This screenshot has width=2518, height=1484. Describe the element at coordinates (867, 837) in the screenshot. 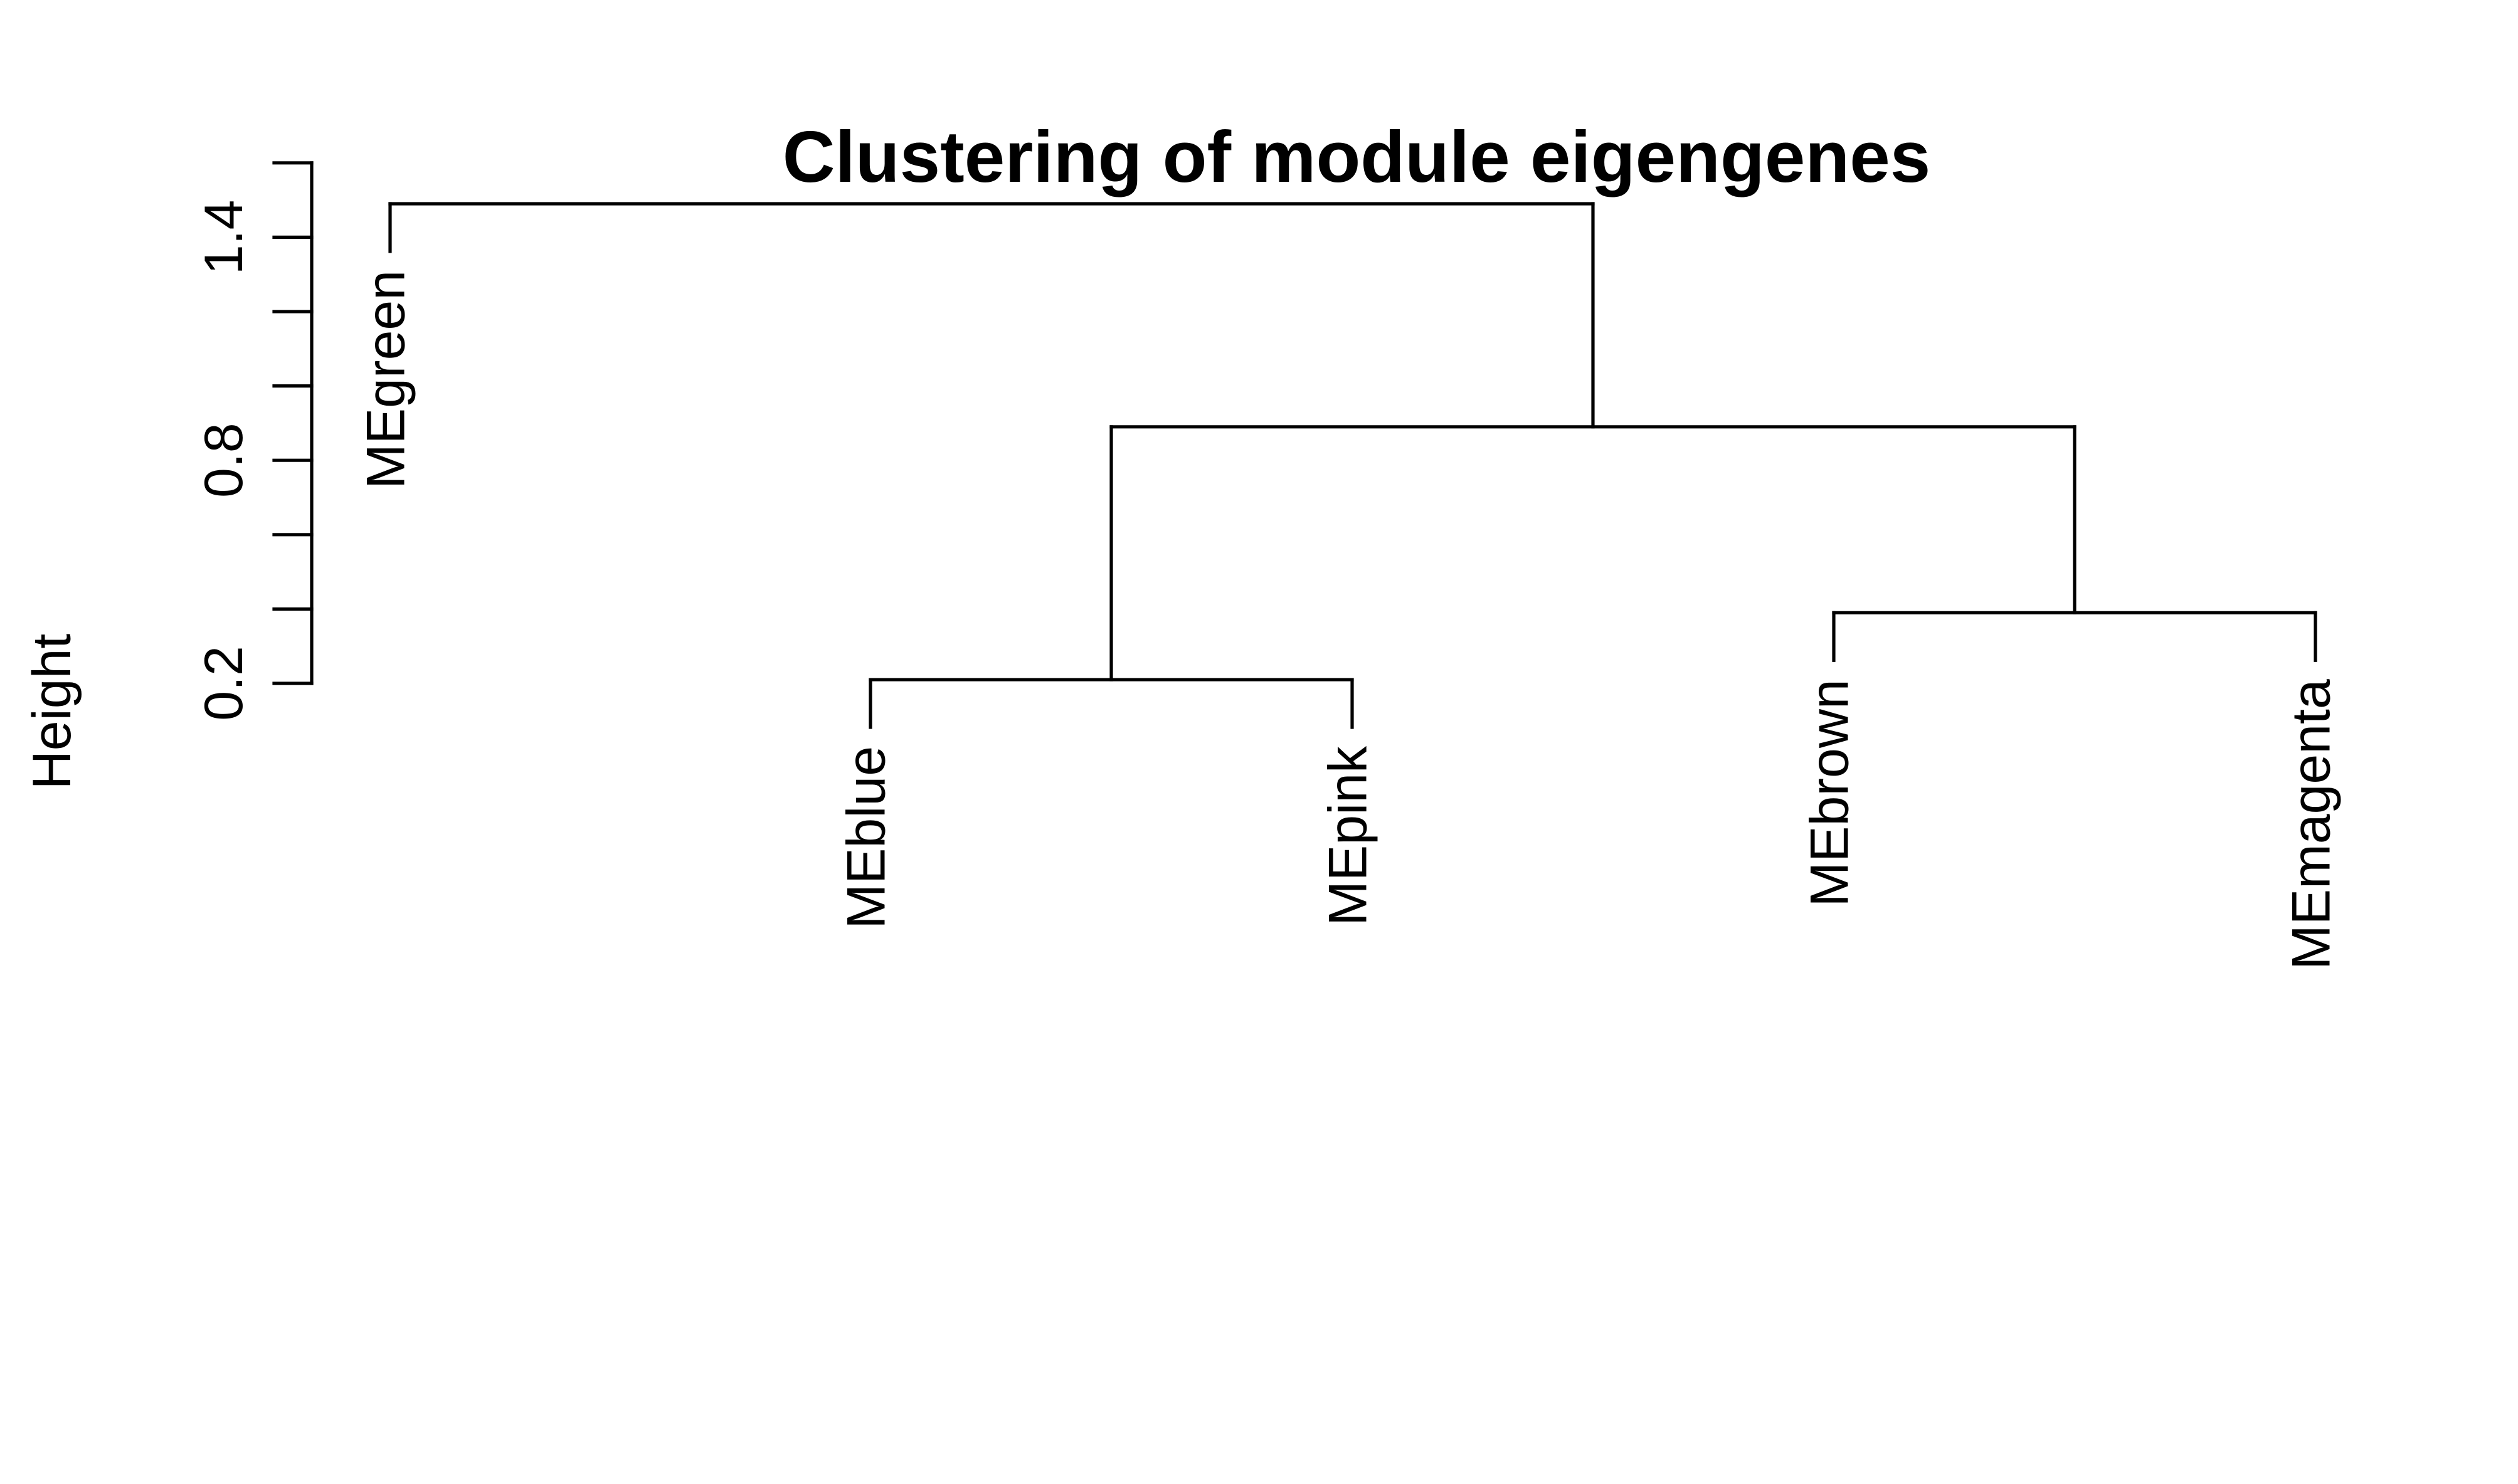

I see `leaf-label-meblue: MEblue` at that location.